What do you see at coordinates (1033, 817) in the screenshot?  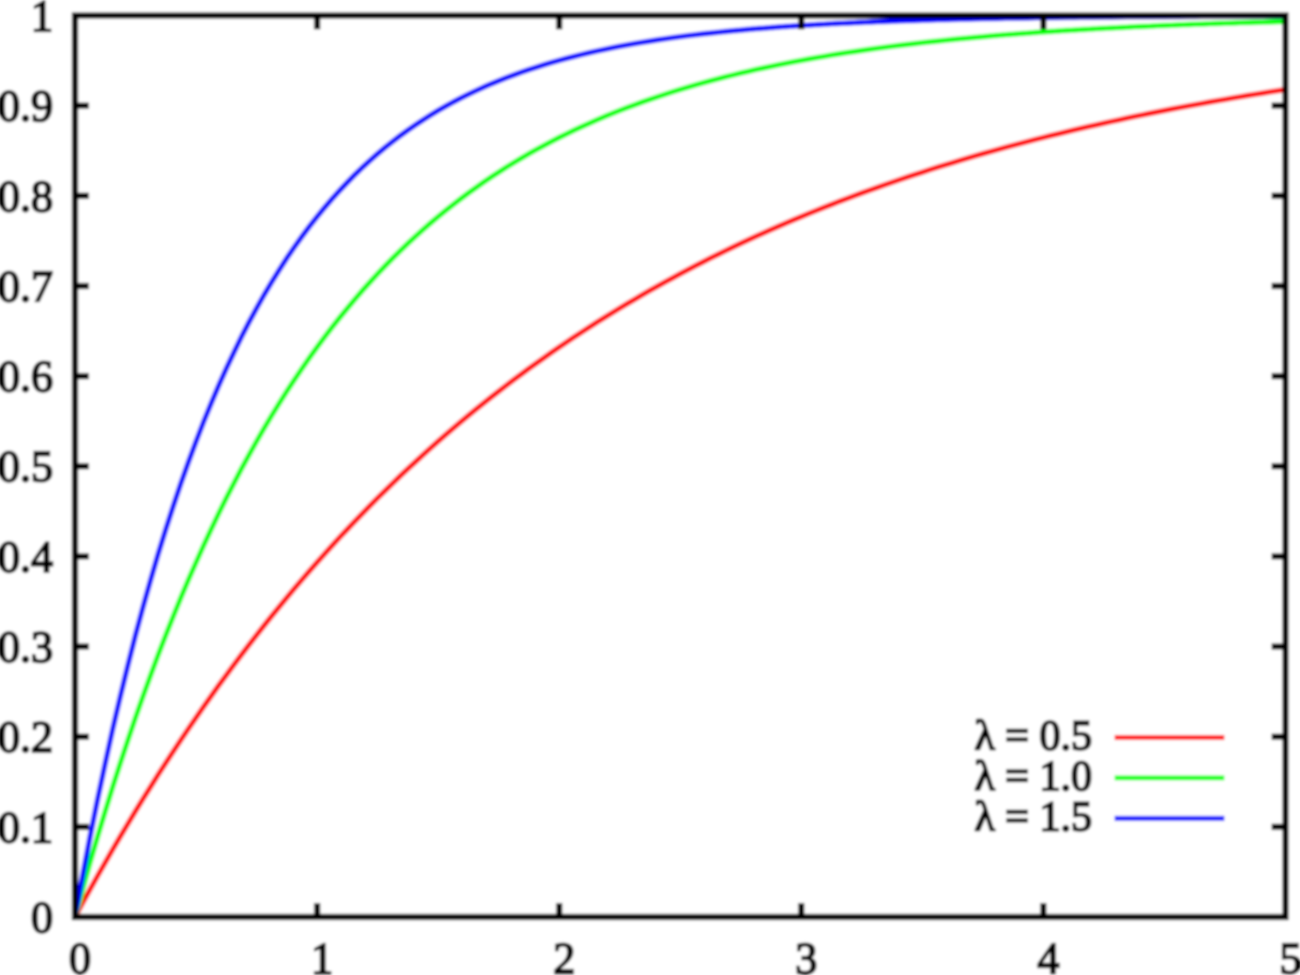 I see `svg-text: λ = 1.5` at bounding box center [1033, 817].